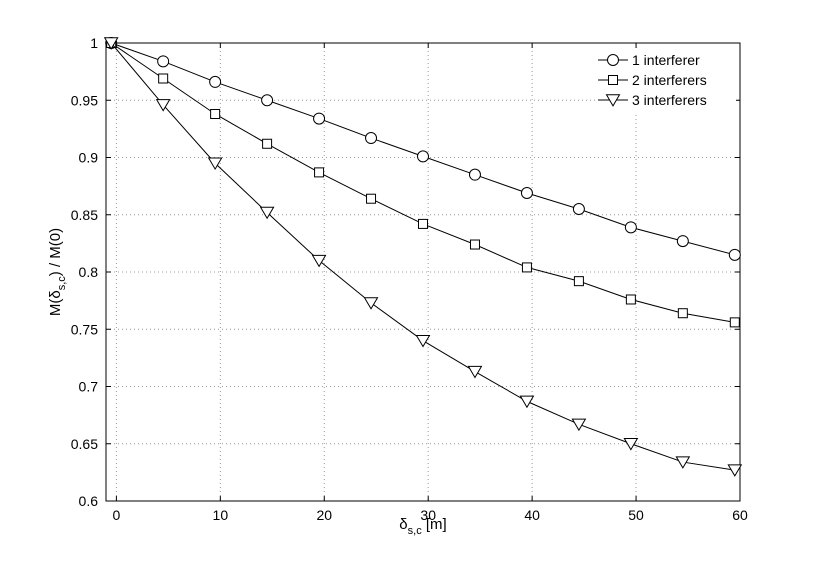 This screenshot has height=561, width=814. I want to click on x-tick-label: 60, so click(740, 515).